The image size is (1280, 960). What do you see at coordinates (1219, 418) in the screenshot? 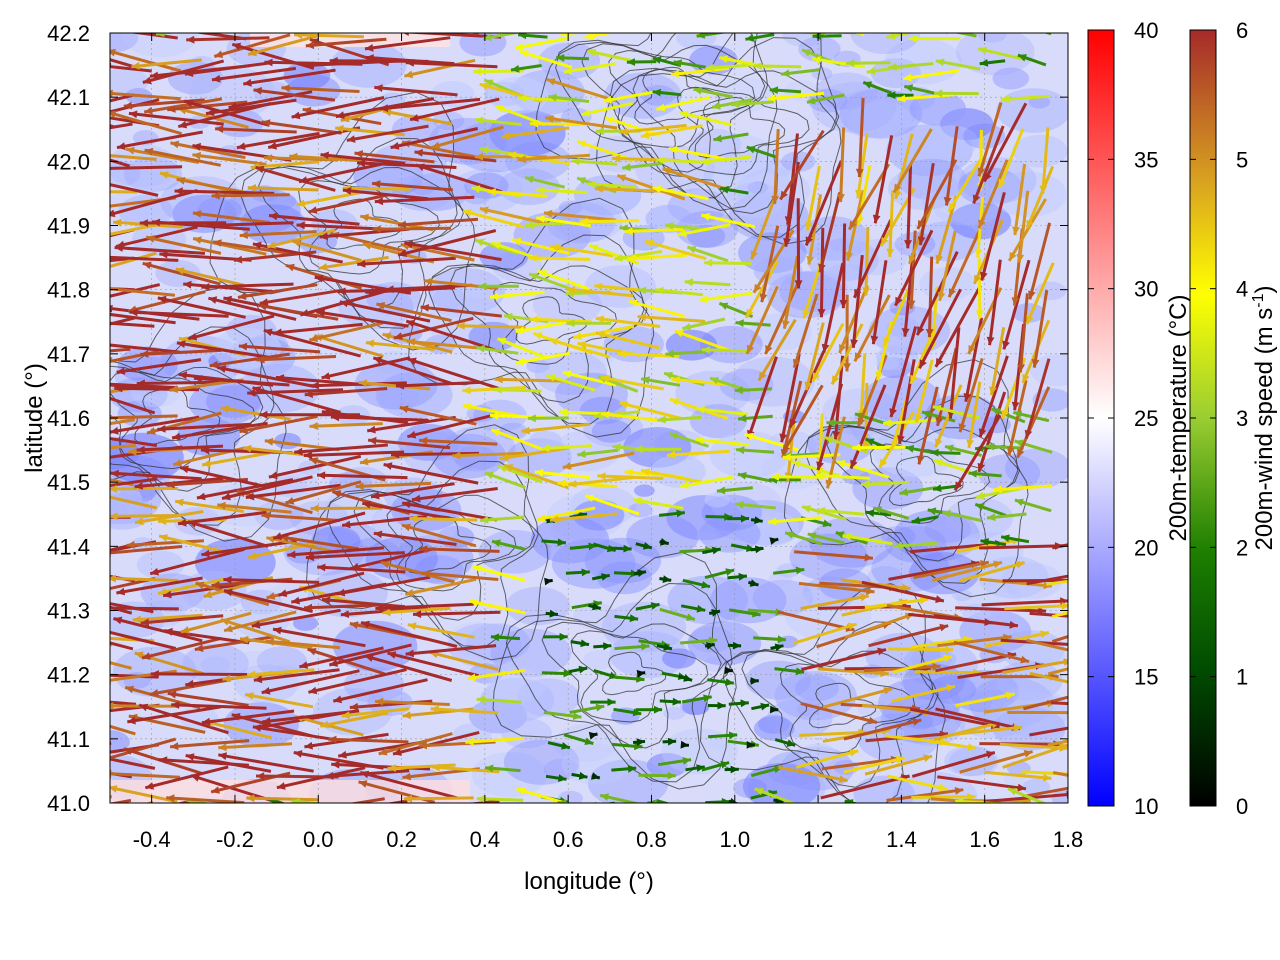
I see `wind-colorbar-ticks: 0 1 2 3 4 5 6` at bounding box center [1219, 418].